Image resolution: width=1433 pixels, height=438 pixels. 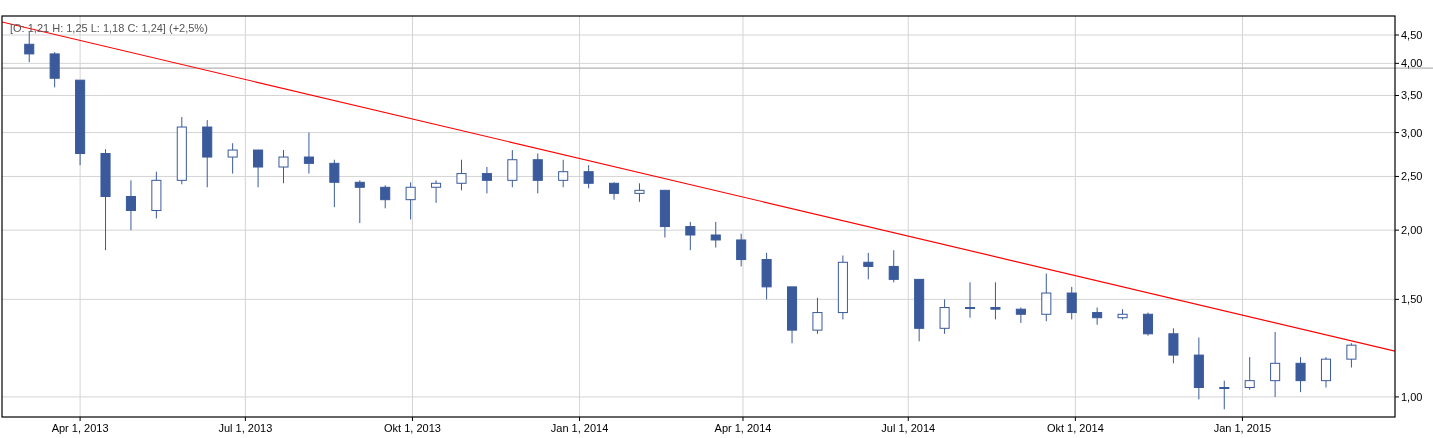 I want to click on y-tick-label: 1,00, so click(x=1412, y=396).